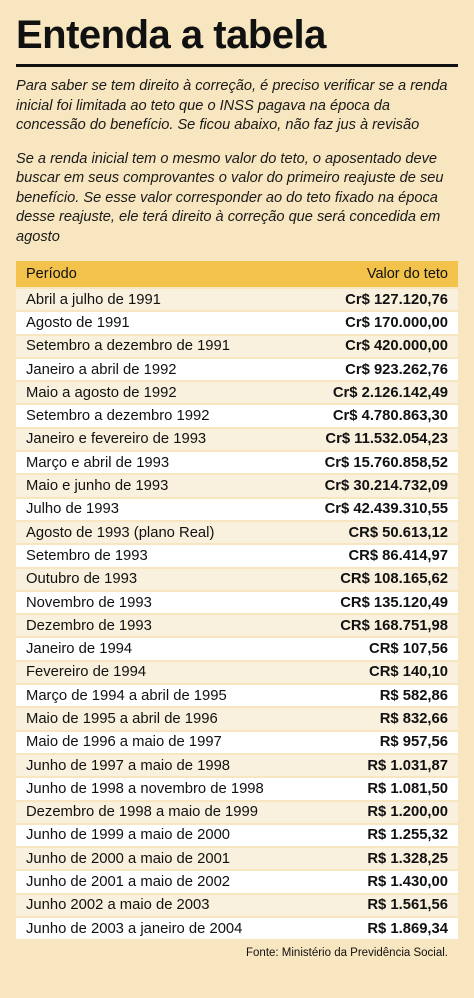 This screenshot has height=998, width=474. I want to click on row-value: CR$ 107,56, so click(378, 648).